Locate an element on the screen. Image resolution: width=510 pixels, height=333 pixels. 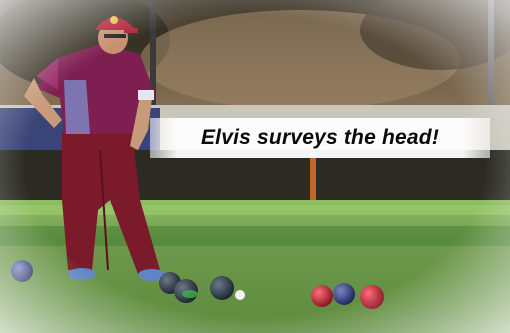
caption-band: Elvis surveys the head! is located at coordinates (320, 138).